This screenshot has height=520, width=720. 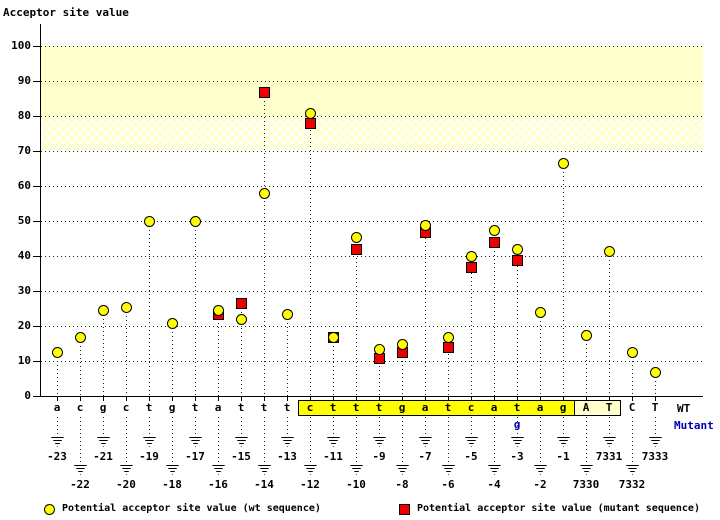 I want to click on y-tick-label: 90, so click(x=24, y=80).